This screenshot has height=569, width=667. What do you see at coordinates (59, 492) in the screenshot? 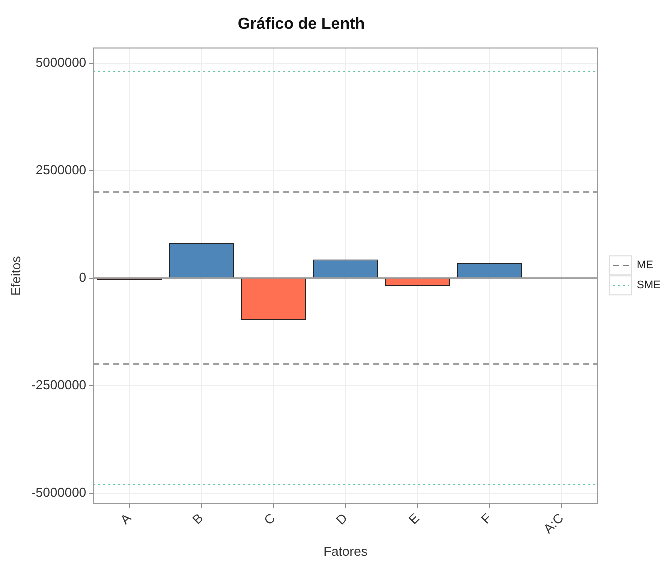
I see `y-tick-label: -5000000` at bounding box center [59, 492].